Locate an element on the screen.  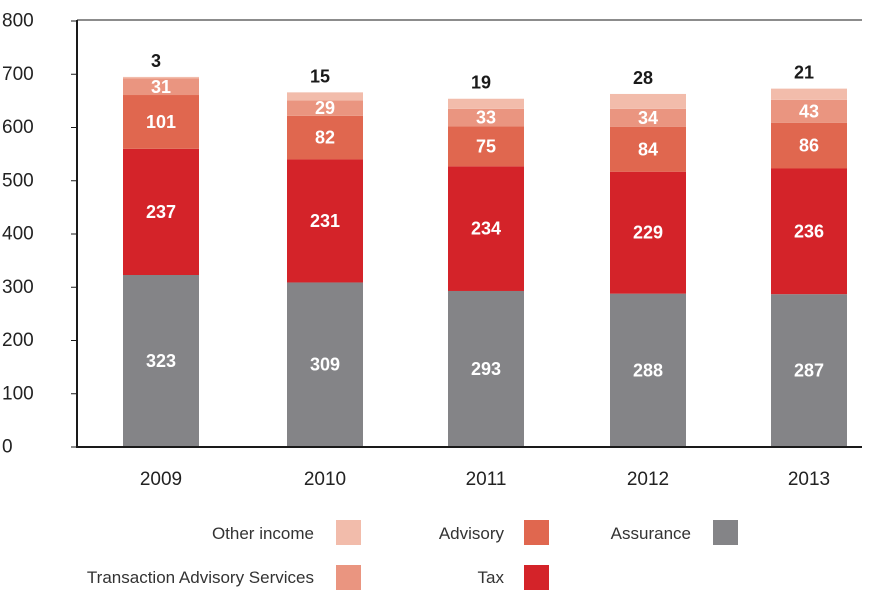
data-label-advisory-2011: 75 is located at coordinates (486, 146).